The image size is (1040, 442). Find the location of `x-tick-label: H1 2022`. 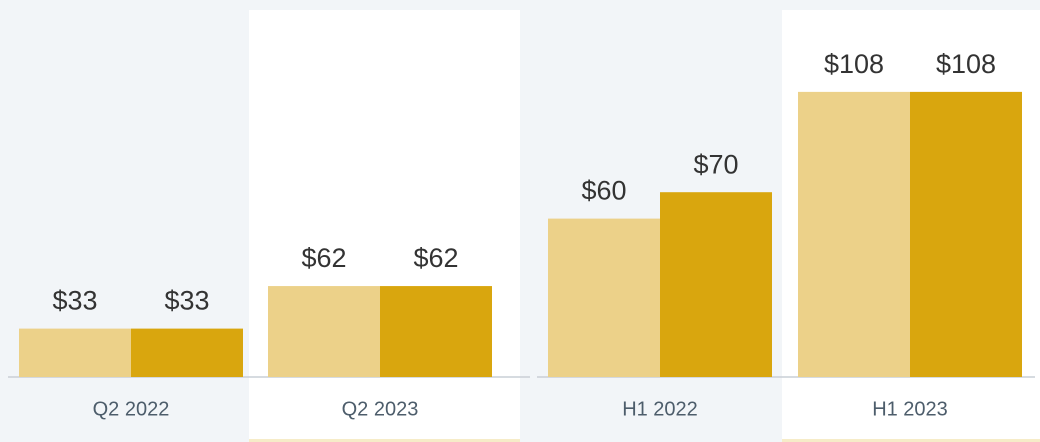

x-tick-label: H1 2022 is located at coordinates (660, 409).